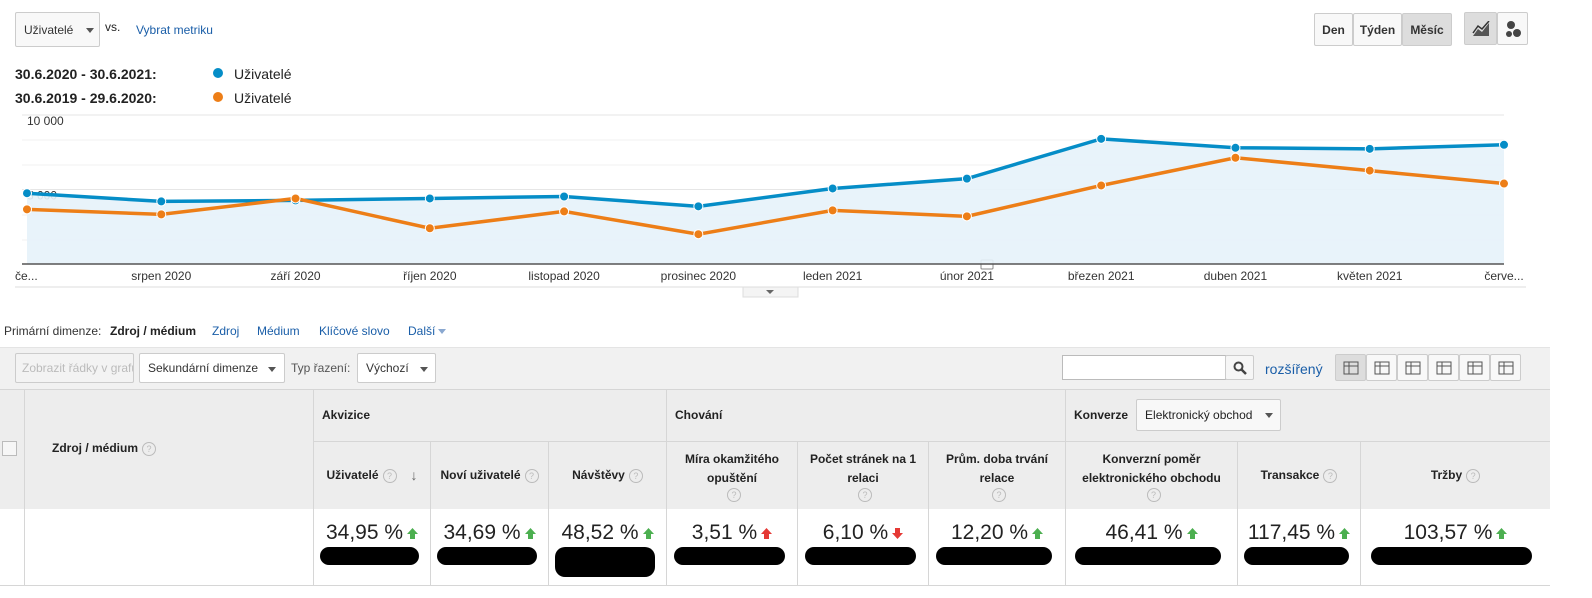 This screenshot has height=598, width=1592. Describe the element at coordinates (1427, 29) in the screenshot. I see `period-button: Měsíc` at that location.